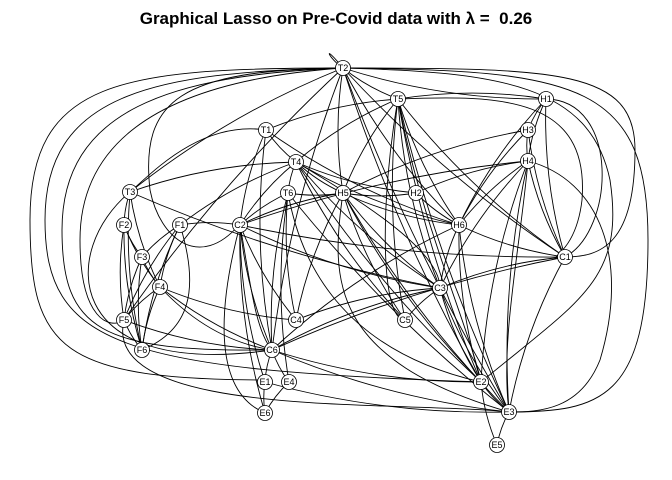 This screenshot has height=480, width=672. What do you see at coordinates (266, 240) in the screenshot?
I see `edge-T1-C6` at bounding box center [266, 240].